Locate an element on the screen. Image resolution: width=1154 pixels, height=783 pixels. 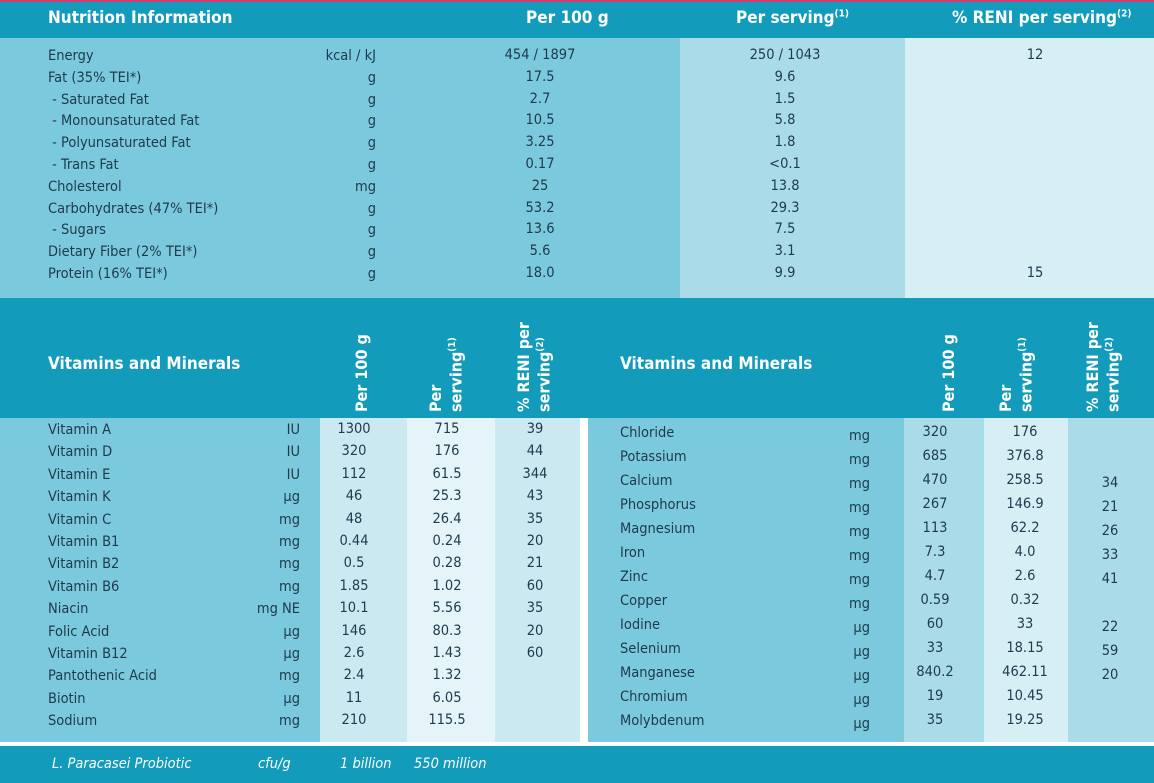
vm-left-per100-column is located at coordinates (363, 580).